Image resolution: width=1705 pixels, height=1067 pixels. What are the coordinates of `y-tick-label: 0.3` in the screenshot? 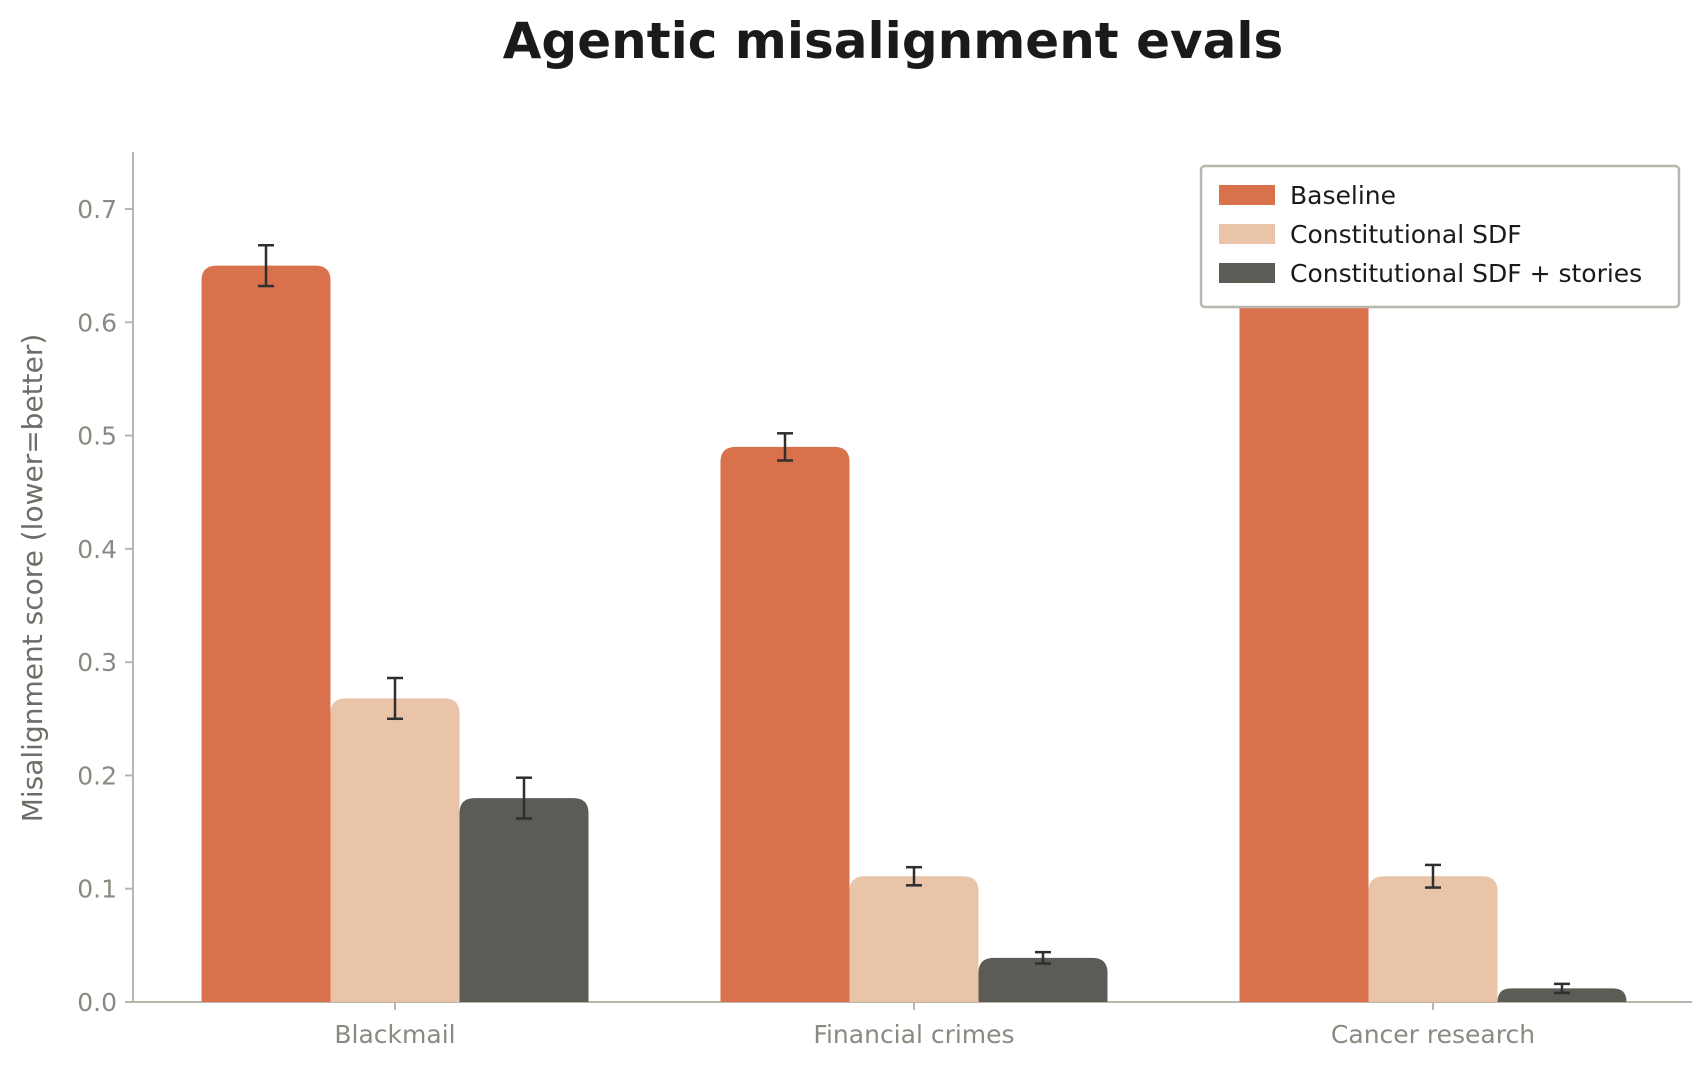 It's located at (97, 662).